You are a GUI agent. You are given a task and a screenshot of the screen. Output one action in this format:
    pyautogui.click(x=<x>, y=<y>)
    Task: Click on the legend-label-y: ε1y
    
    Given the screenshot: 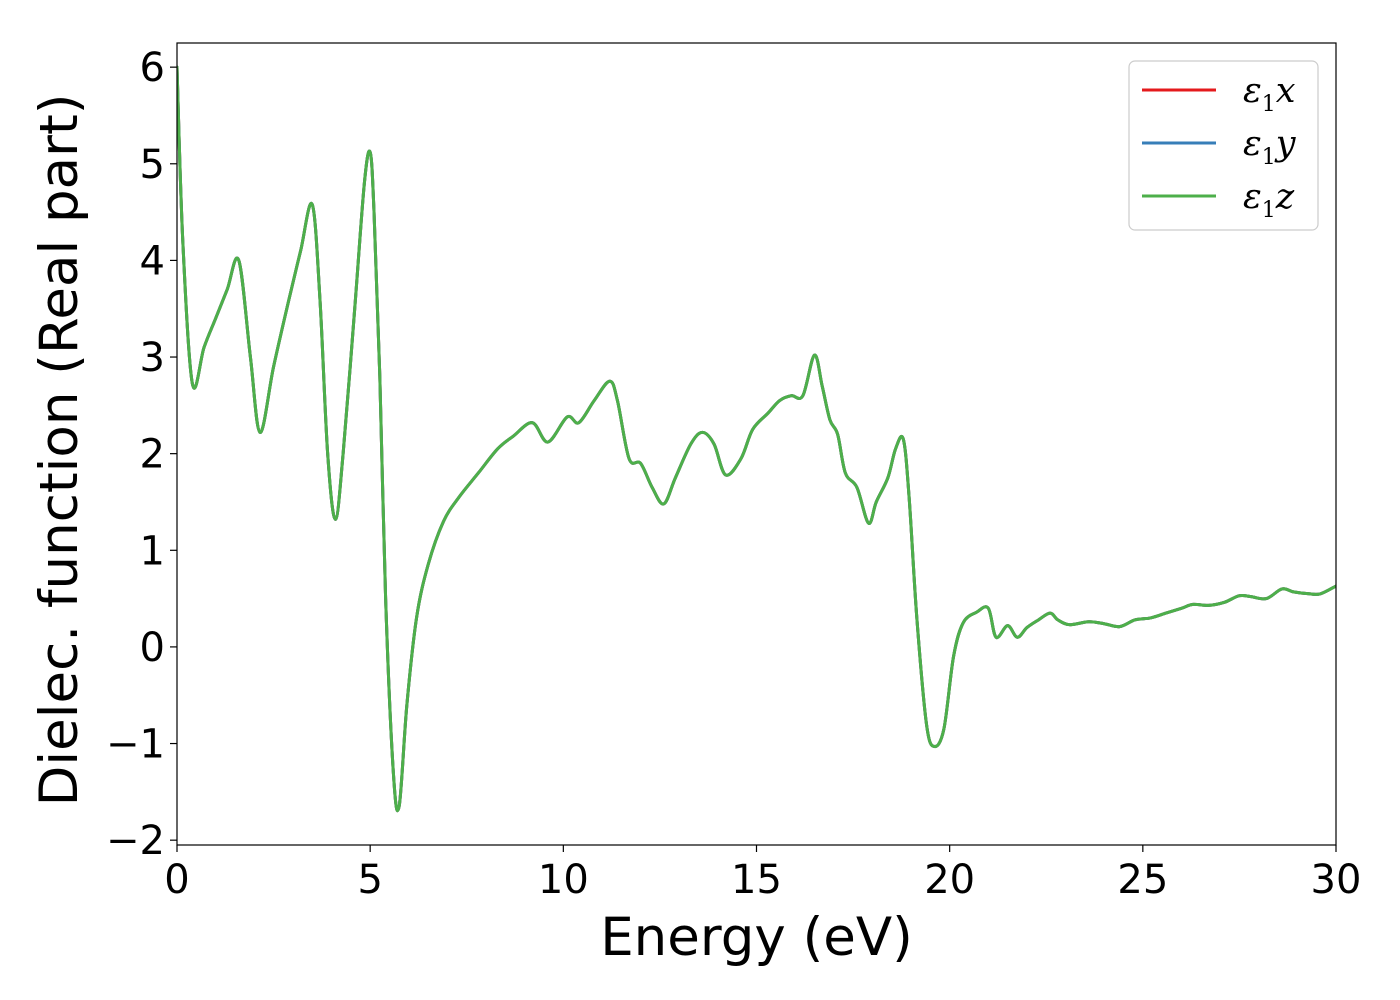 What is the action you would take?
    pyautogui.click(x=1270, y=147)
    